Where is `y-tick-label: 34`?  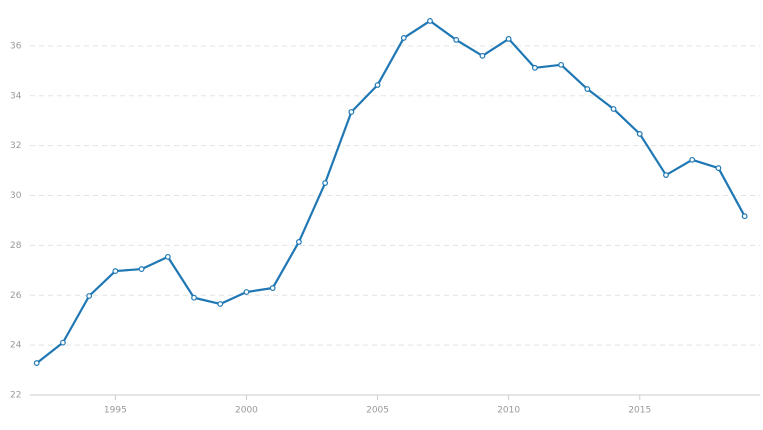 y-tick-label: 34 is located at coordinates (16, 96).